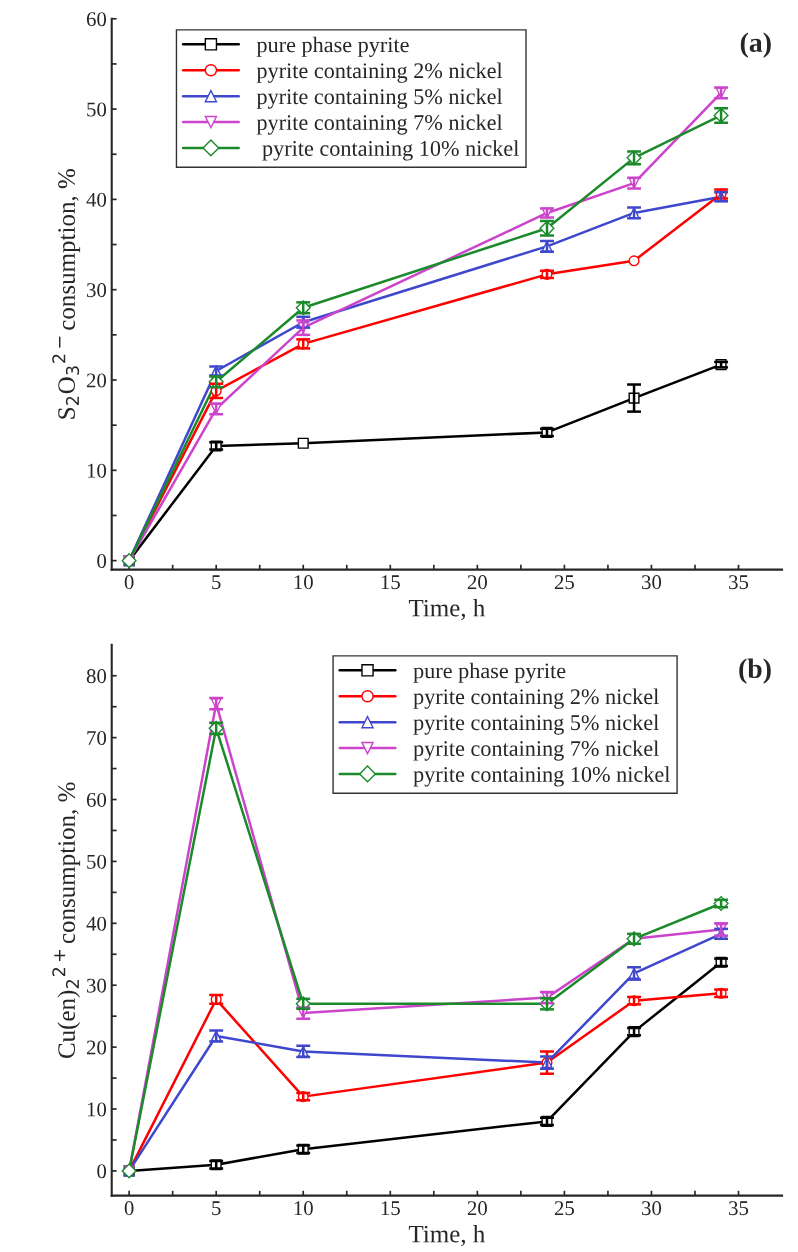 Image resolution: width=798 pixels, height=1252 pixels. What do you see at coordinates (96, 676) in the screenshot?
I see `y-tick-label: 80` at bounding box center [96, 676].